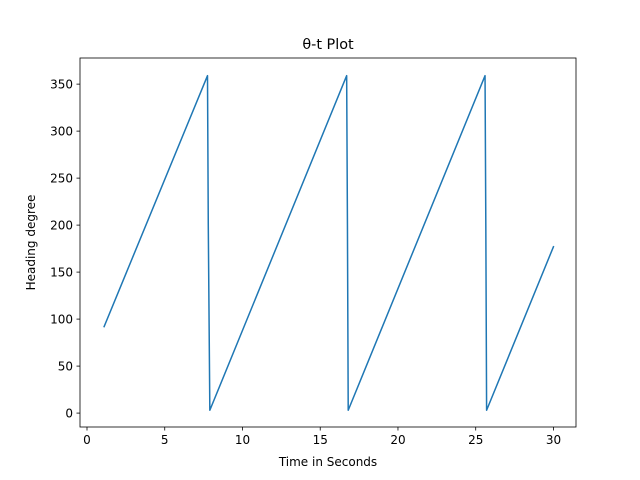 This screenshot has width=640, height=480. I want to click on y-tick-label: 350, so click(61, 84).